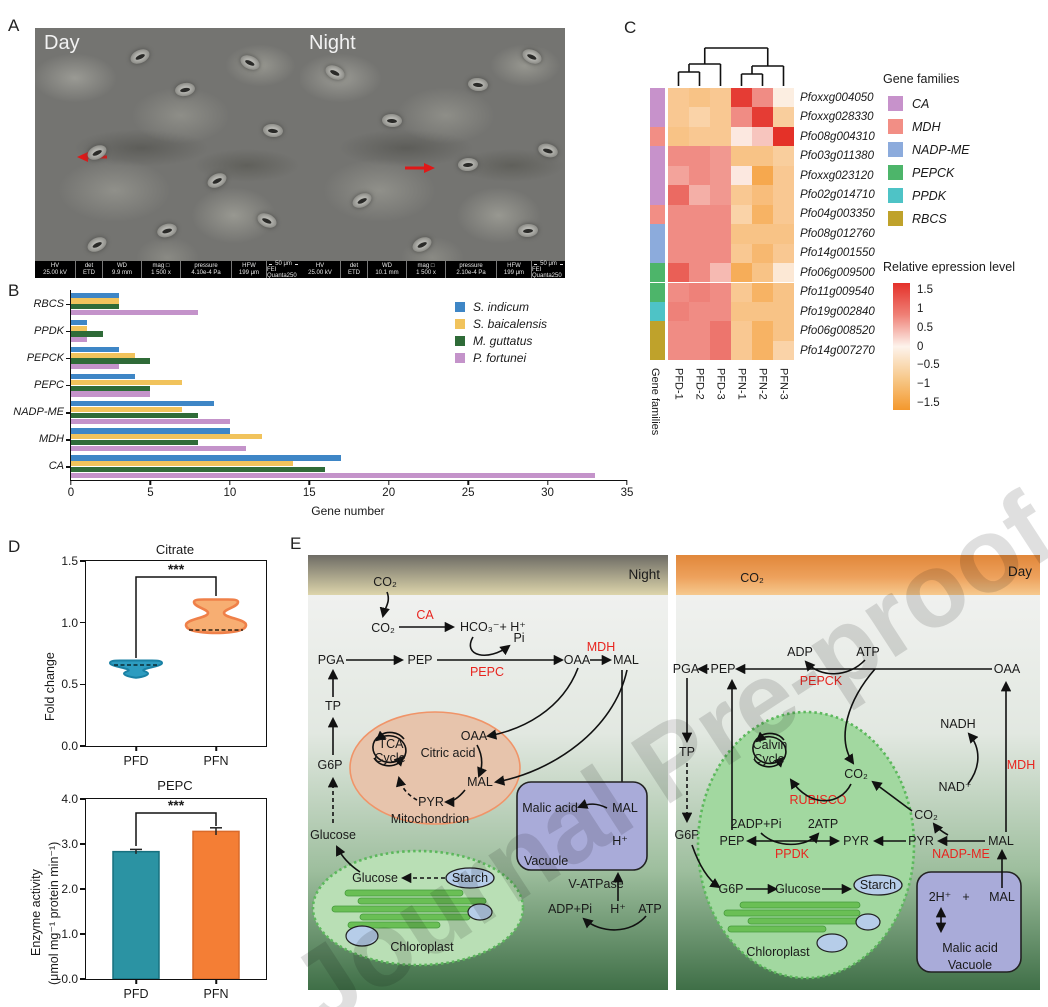 Image resolution: width=1048 pixels, height=1007 pixels. I want to click on bar-category-label: CA, so click(56, 466).